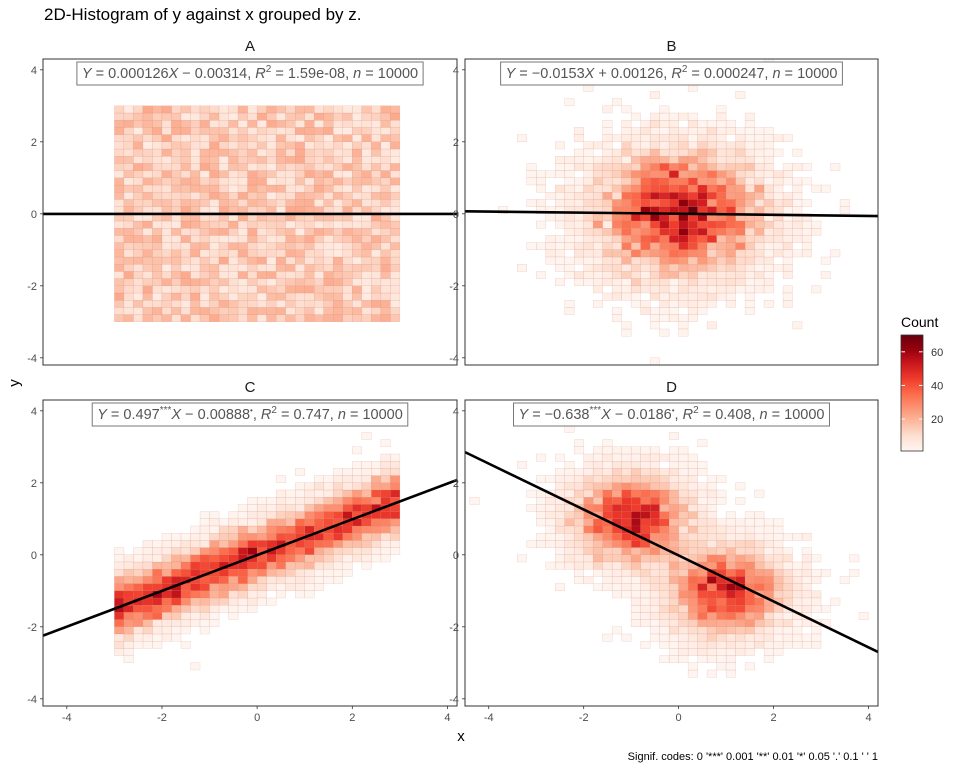  What do you see at coordinates (679, 718) in the screenshot?
I see `x-tick-label: 0` at bounding box center [679, 718].